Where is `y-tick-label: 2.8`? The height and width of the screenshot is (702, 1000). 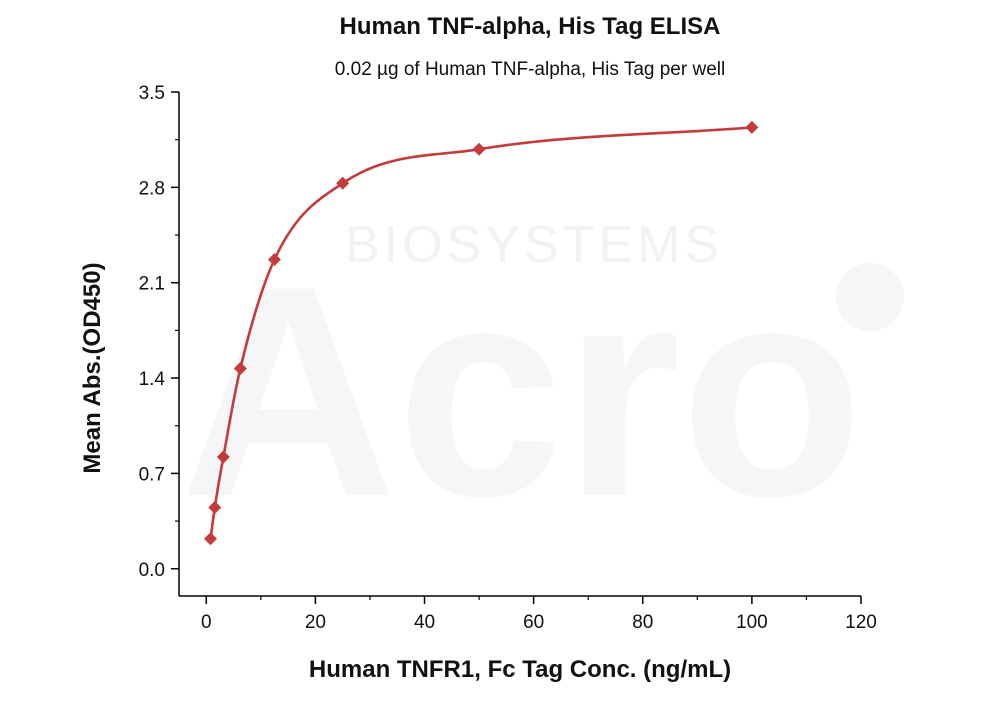 y-tick-label: 2.8 is located at coordinates (152, 188).